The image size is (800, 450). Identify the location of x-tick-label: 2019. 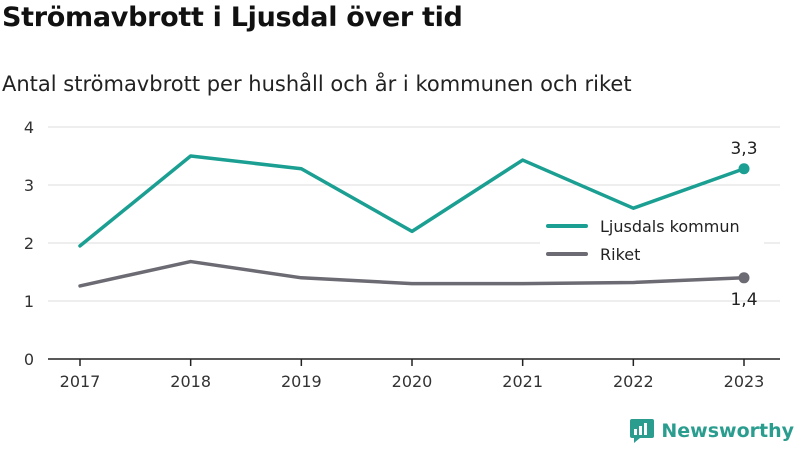
(301, 381).